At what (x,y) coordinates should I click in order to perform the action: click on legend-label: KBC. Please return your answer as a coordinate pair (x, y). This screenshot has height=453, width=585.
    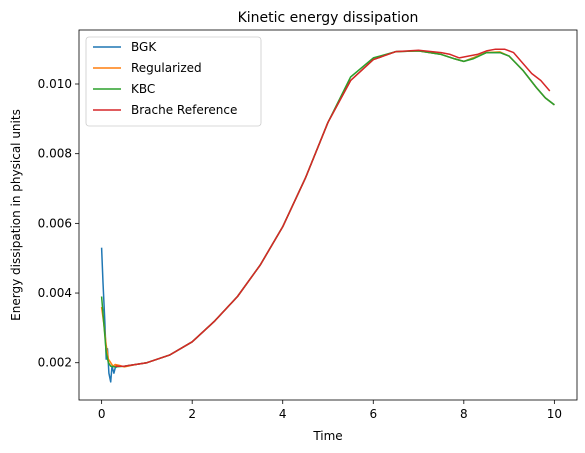
    Looking at the image, I should click on (143, 89).